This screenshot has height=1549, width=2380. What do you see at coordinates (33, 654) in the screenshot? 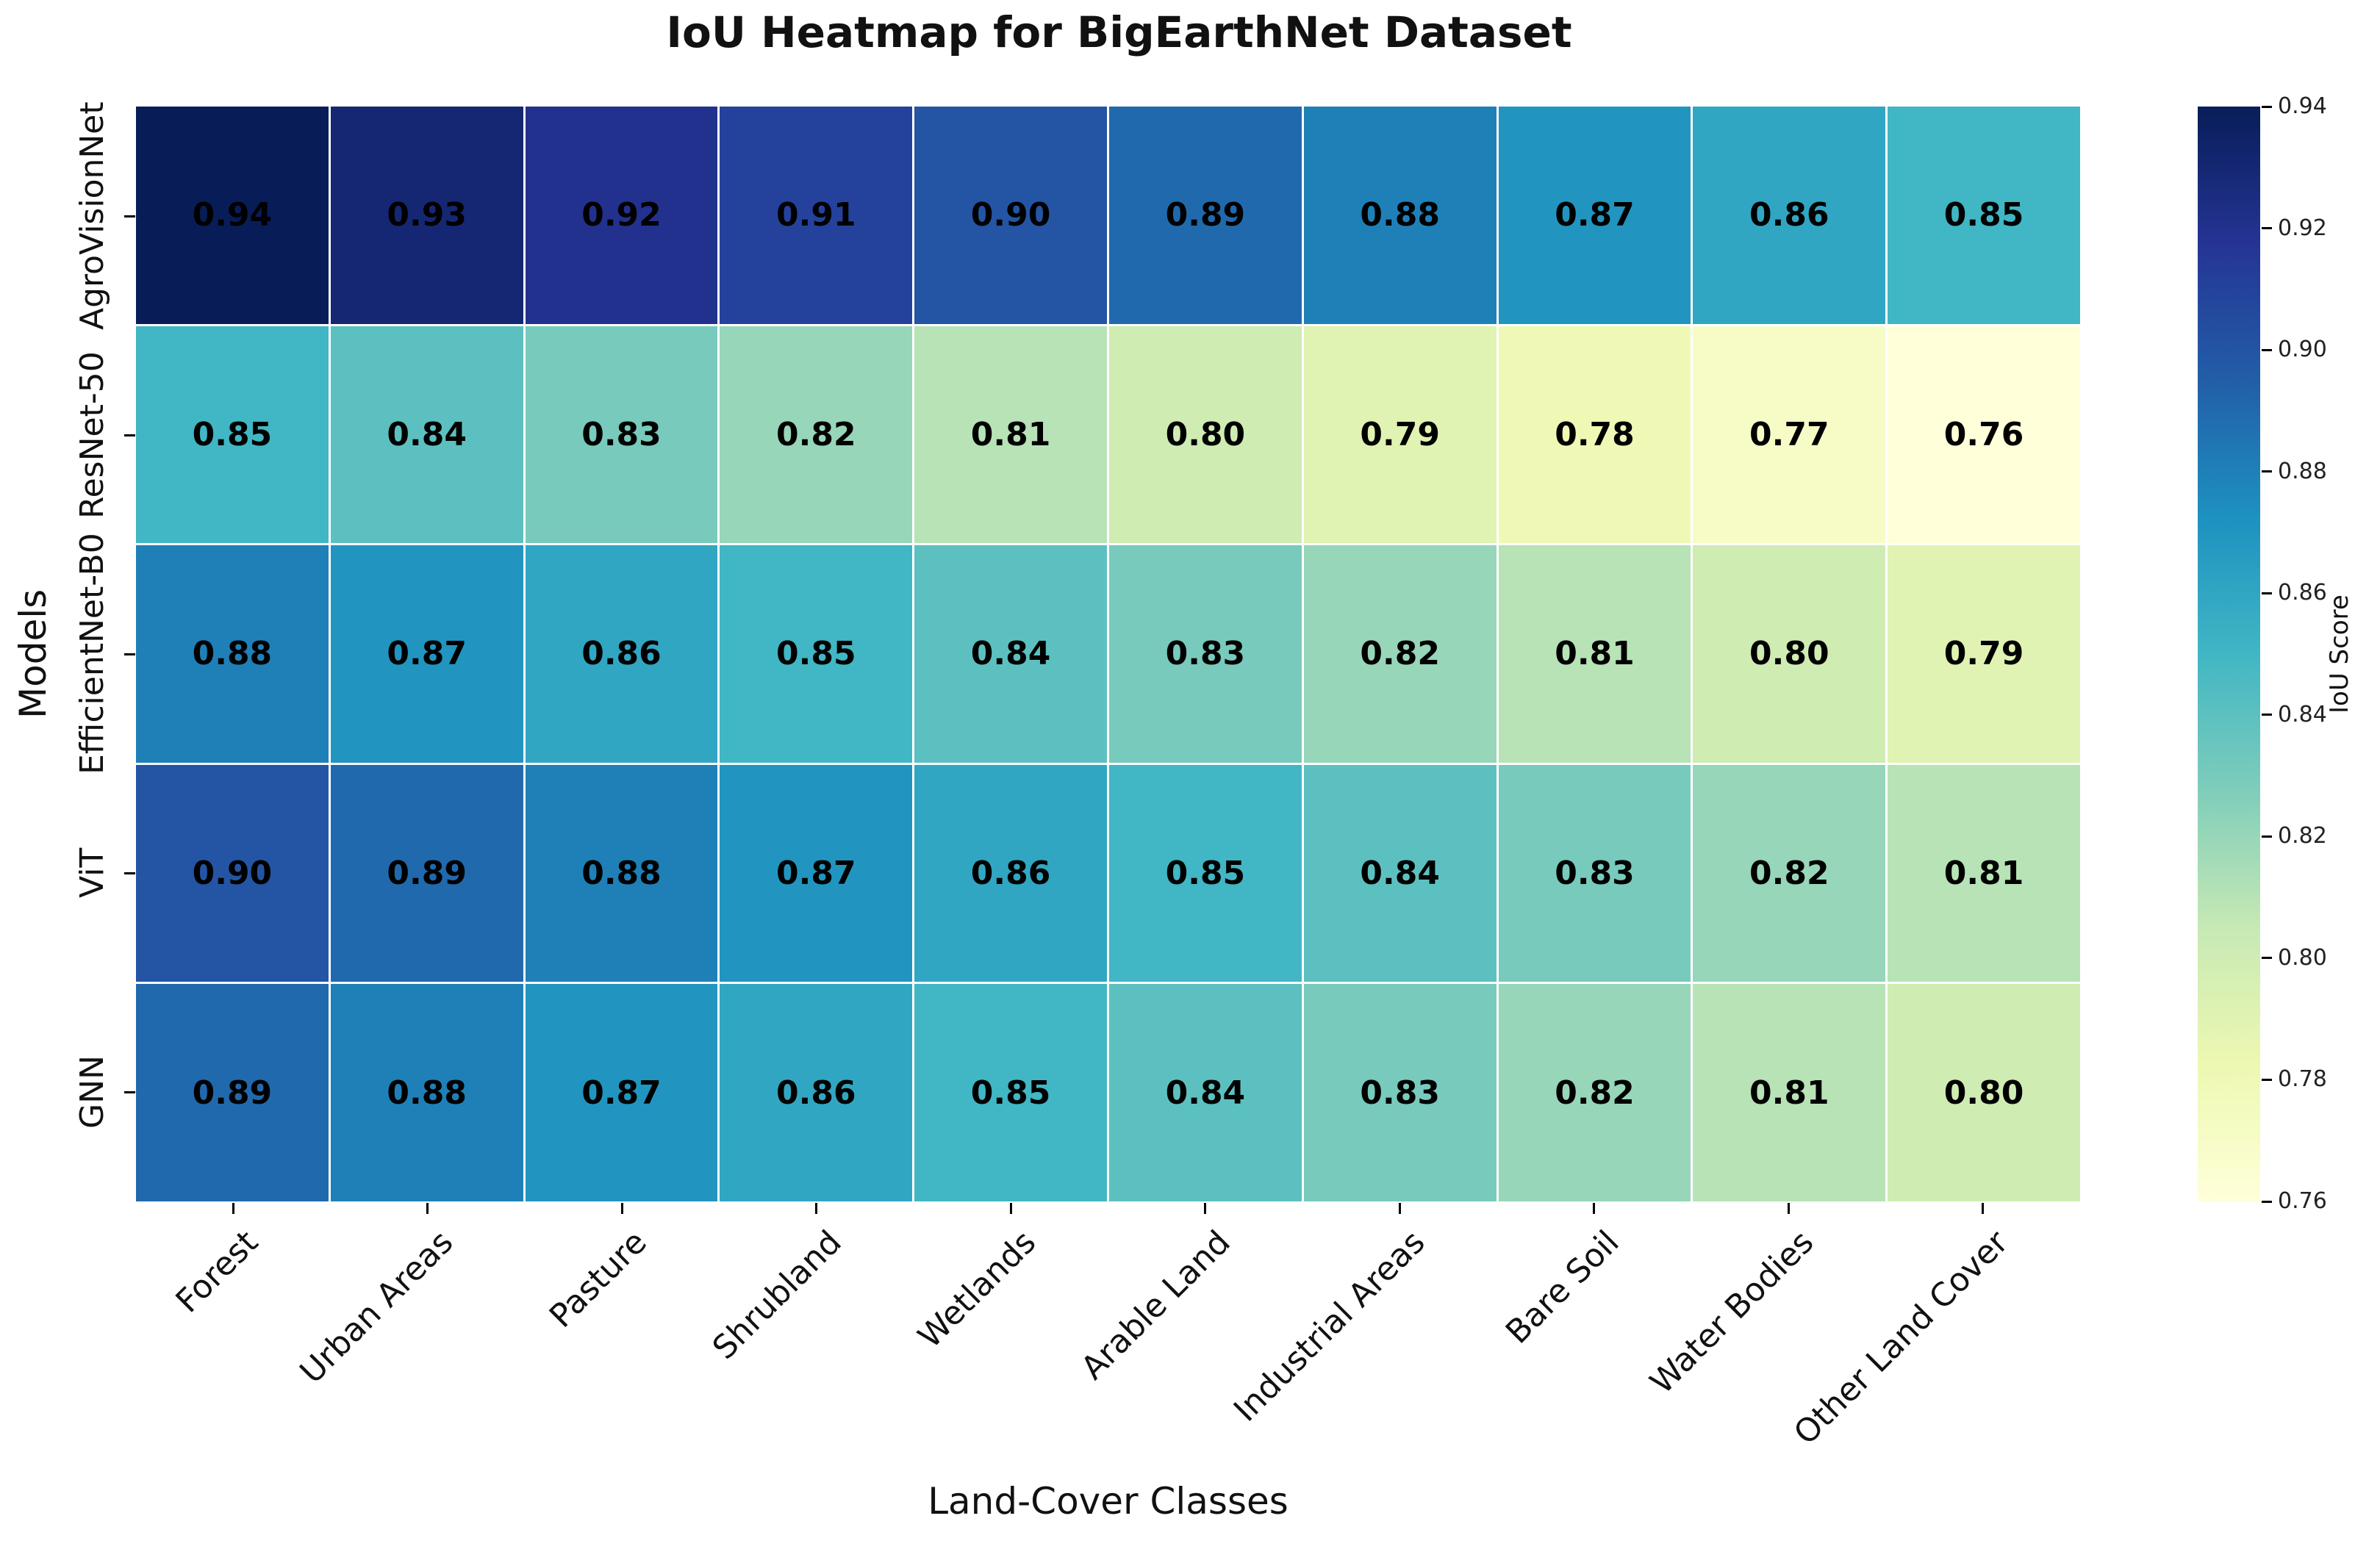
I see `y-axis-title: Models` at bounding box center [33, 654].